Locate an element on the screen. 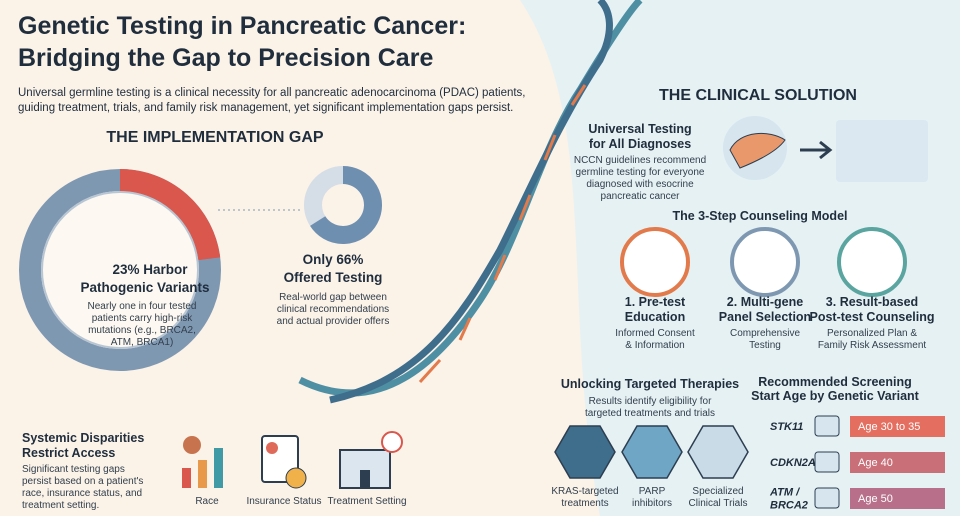 The image size is (960, 516). desc: Real-world gap between is located at coordinates (333, 297).